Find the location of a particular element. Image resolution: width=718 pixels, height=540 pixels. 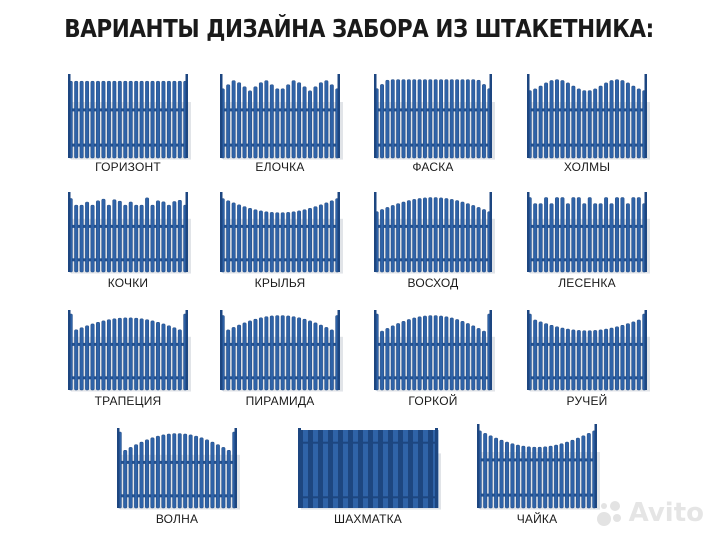

avito-logo-icon is located at coordinates (610, 513).